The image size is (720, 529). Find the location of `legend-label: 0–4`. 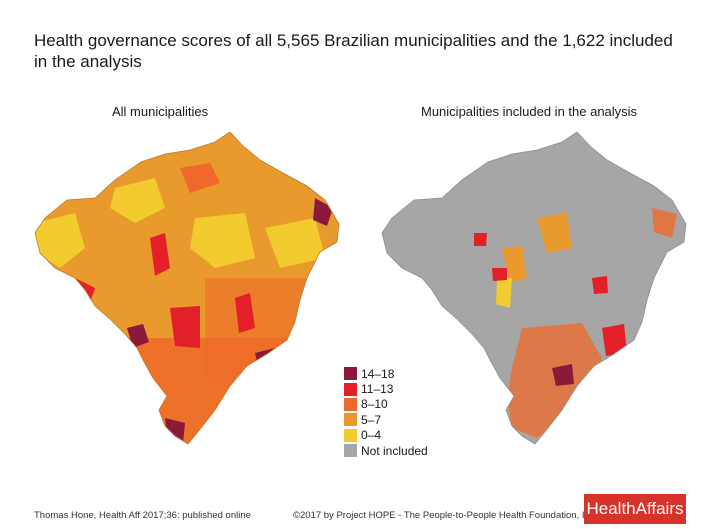

legend-label: 0–4 is located at coordinates (371, 435).